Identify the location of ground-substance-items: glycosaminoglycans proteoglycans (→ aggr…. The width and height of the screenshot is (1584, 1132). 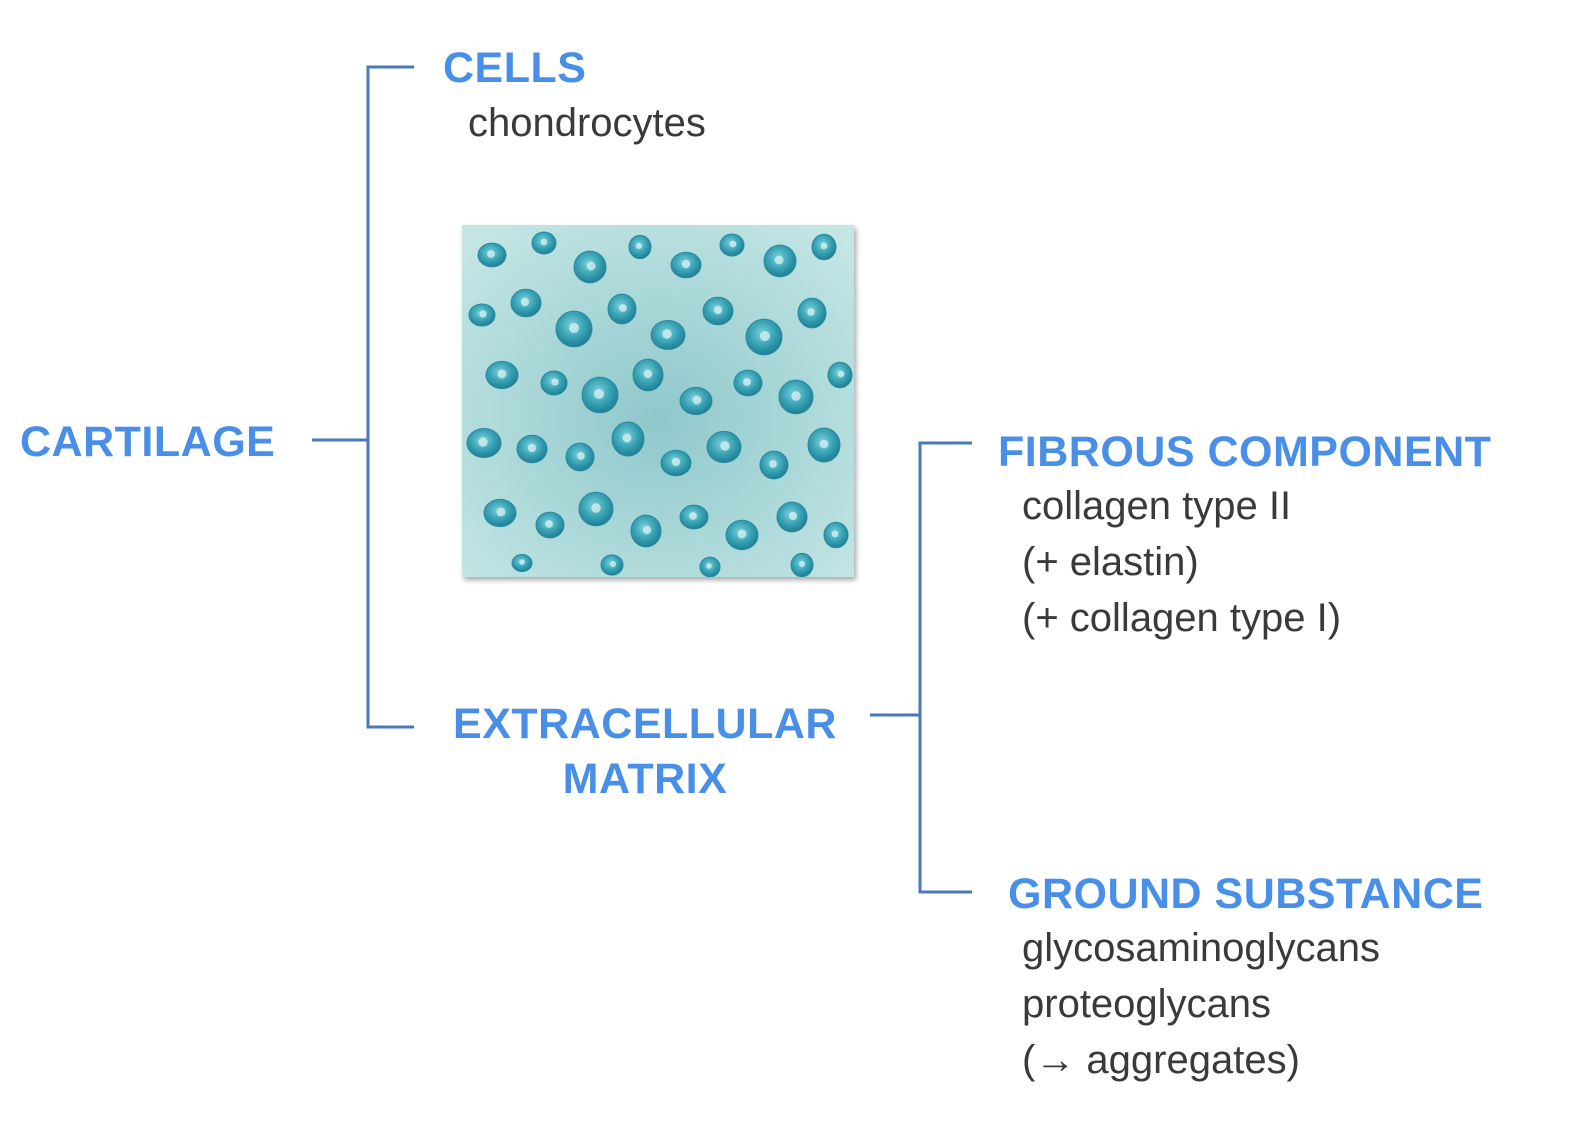
(1201, 1004).